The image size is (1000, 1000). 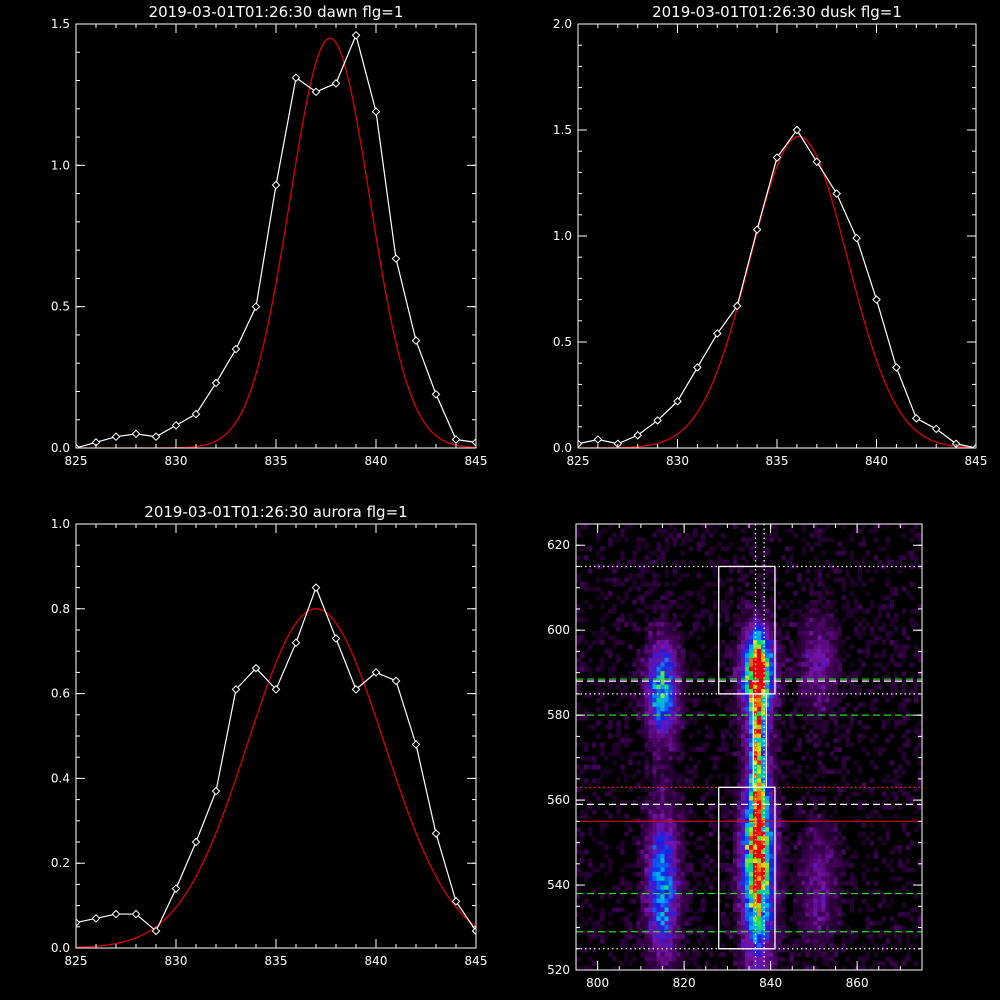 I want to click on y-tick-label: 540, so click(x=558, y=885).